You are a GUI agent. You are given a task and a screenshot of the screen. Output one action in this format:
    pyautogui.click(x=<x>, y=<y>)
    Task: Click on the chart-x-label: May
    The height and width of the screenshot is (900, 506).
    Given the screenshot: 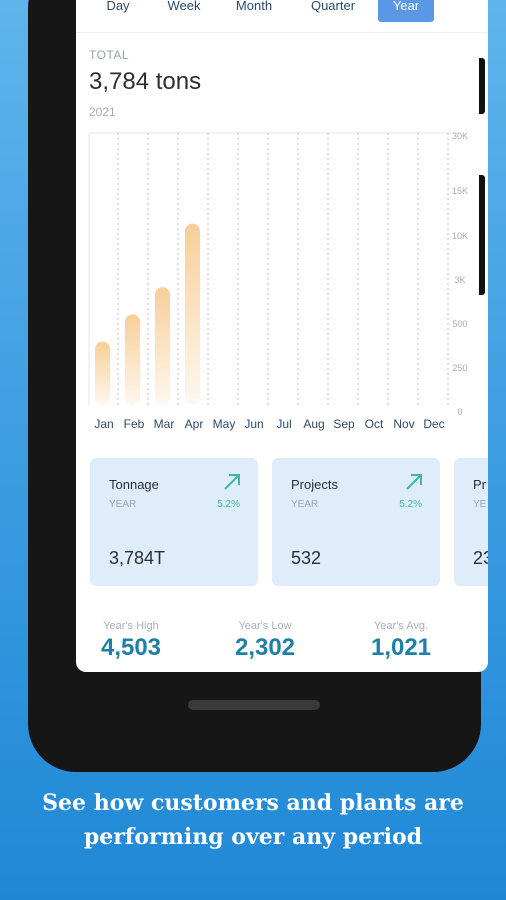 What is the action you would take?
    pyautogui.click(x=224, y=424)
    